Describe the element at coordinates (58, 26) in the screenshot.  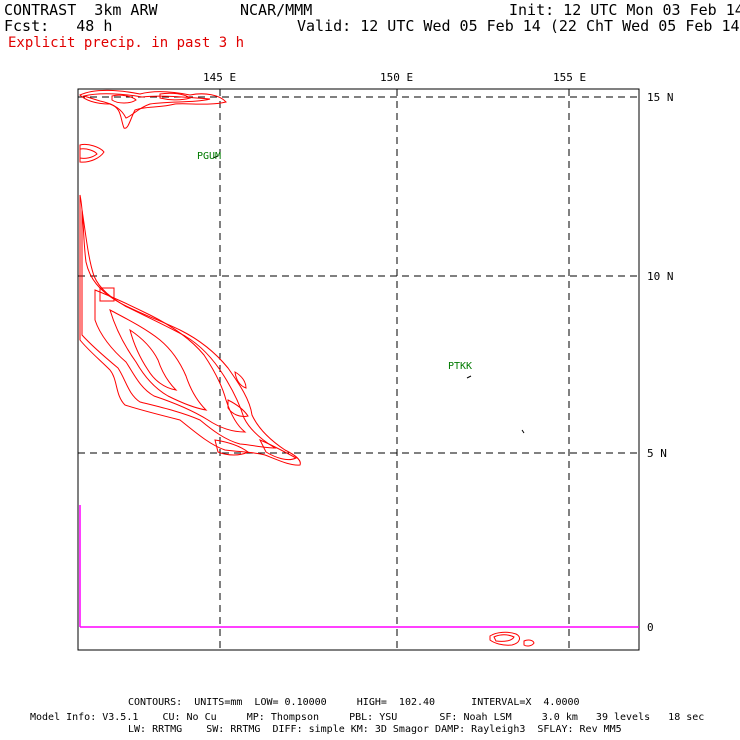
I see `forecast-hour: Fcst: 48 h` at that location.